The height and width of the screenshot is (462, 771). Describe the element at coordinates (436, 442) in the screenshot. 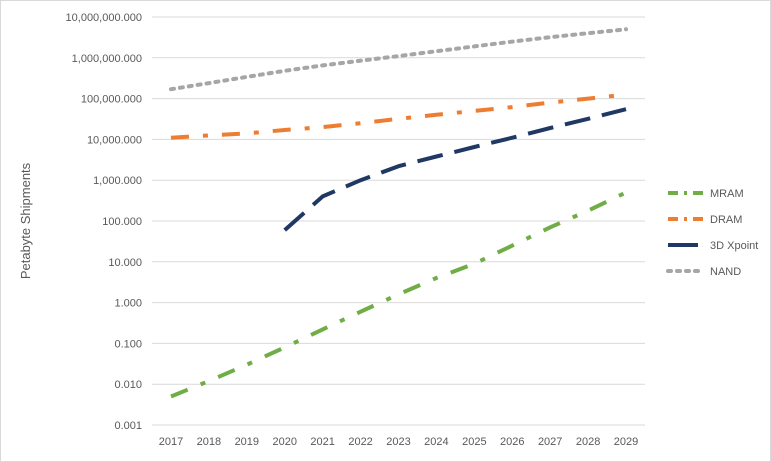

I see `x-tick-label: 2024` at that location.